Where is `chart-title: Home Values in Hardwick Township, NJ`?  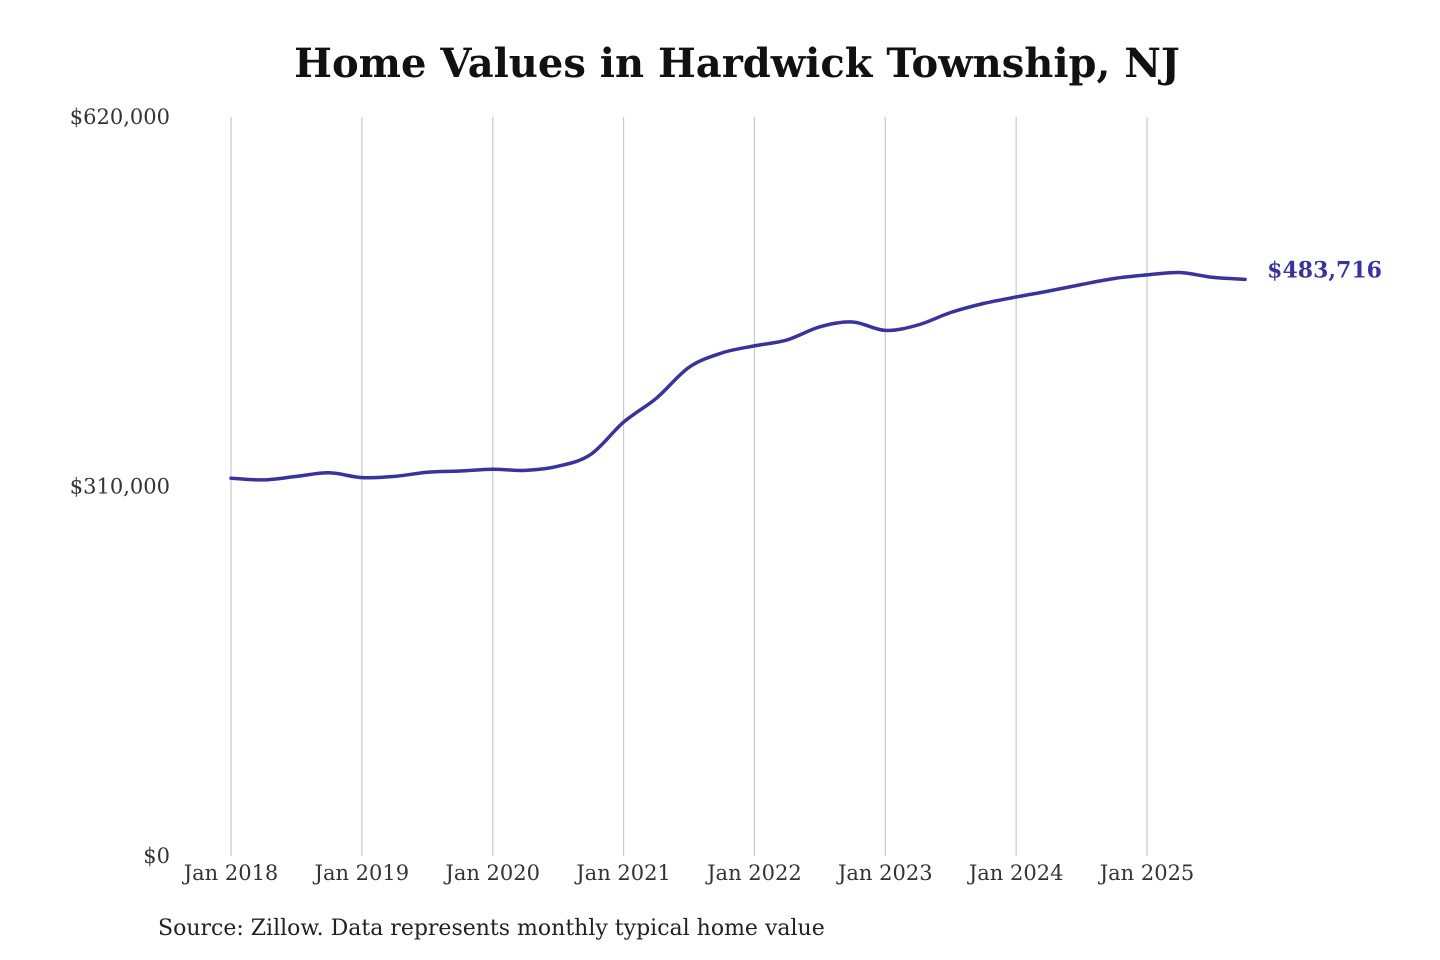
chart-title: Home Values in Hardwick Township, NJ is located at coordinates (737, 63).